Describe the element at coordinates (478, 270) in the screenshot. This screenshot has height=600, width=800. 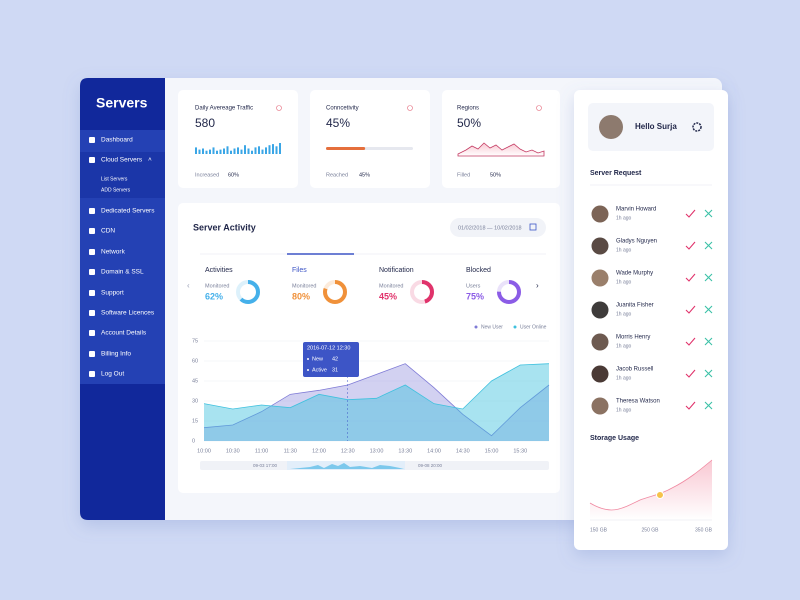
I see `tab: Blocked` at that location.